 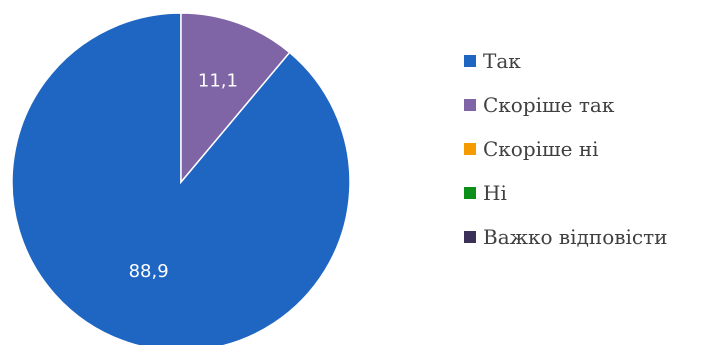 I want to click on legend-item-skorishe-ni: Скоріше ні, so click(x=566, y=148).